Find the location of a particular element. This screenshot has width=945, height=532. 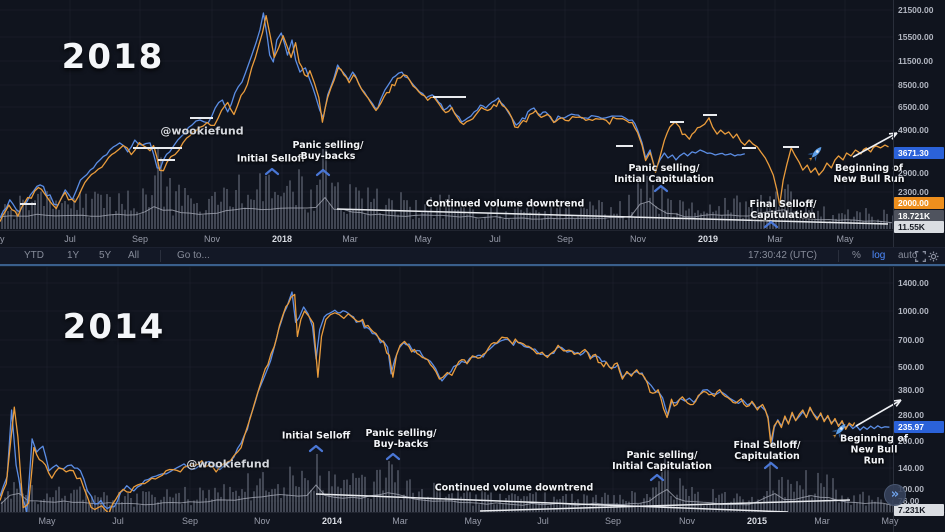

log-scale-button: log is located at coordinates (879, 255).